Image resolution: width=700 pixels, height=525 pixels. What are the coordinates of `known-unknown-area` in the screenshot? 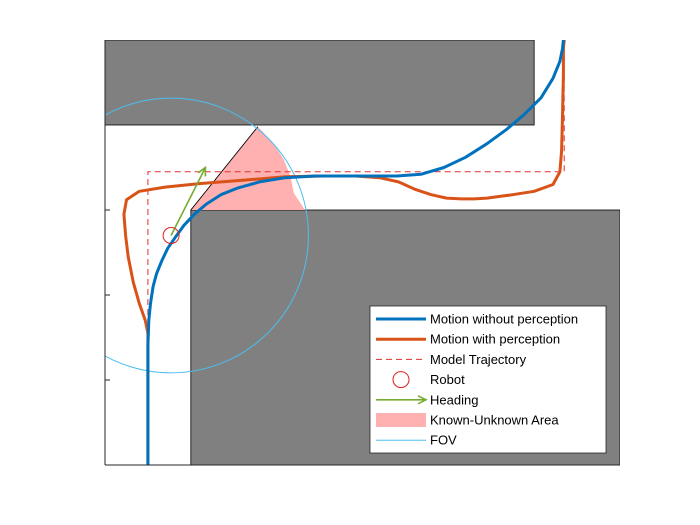 It's located at (247, 168).